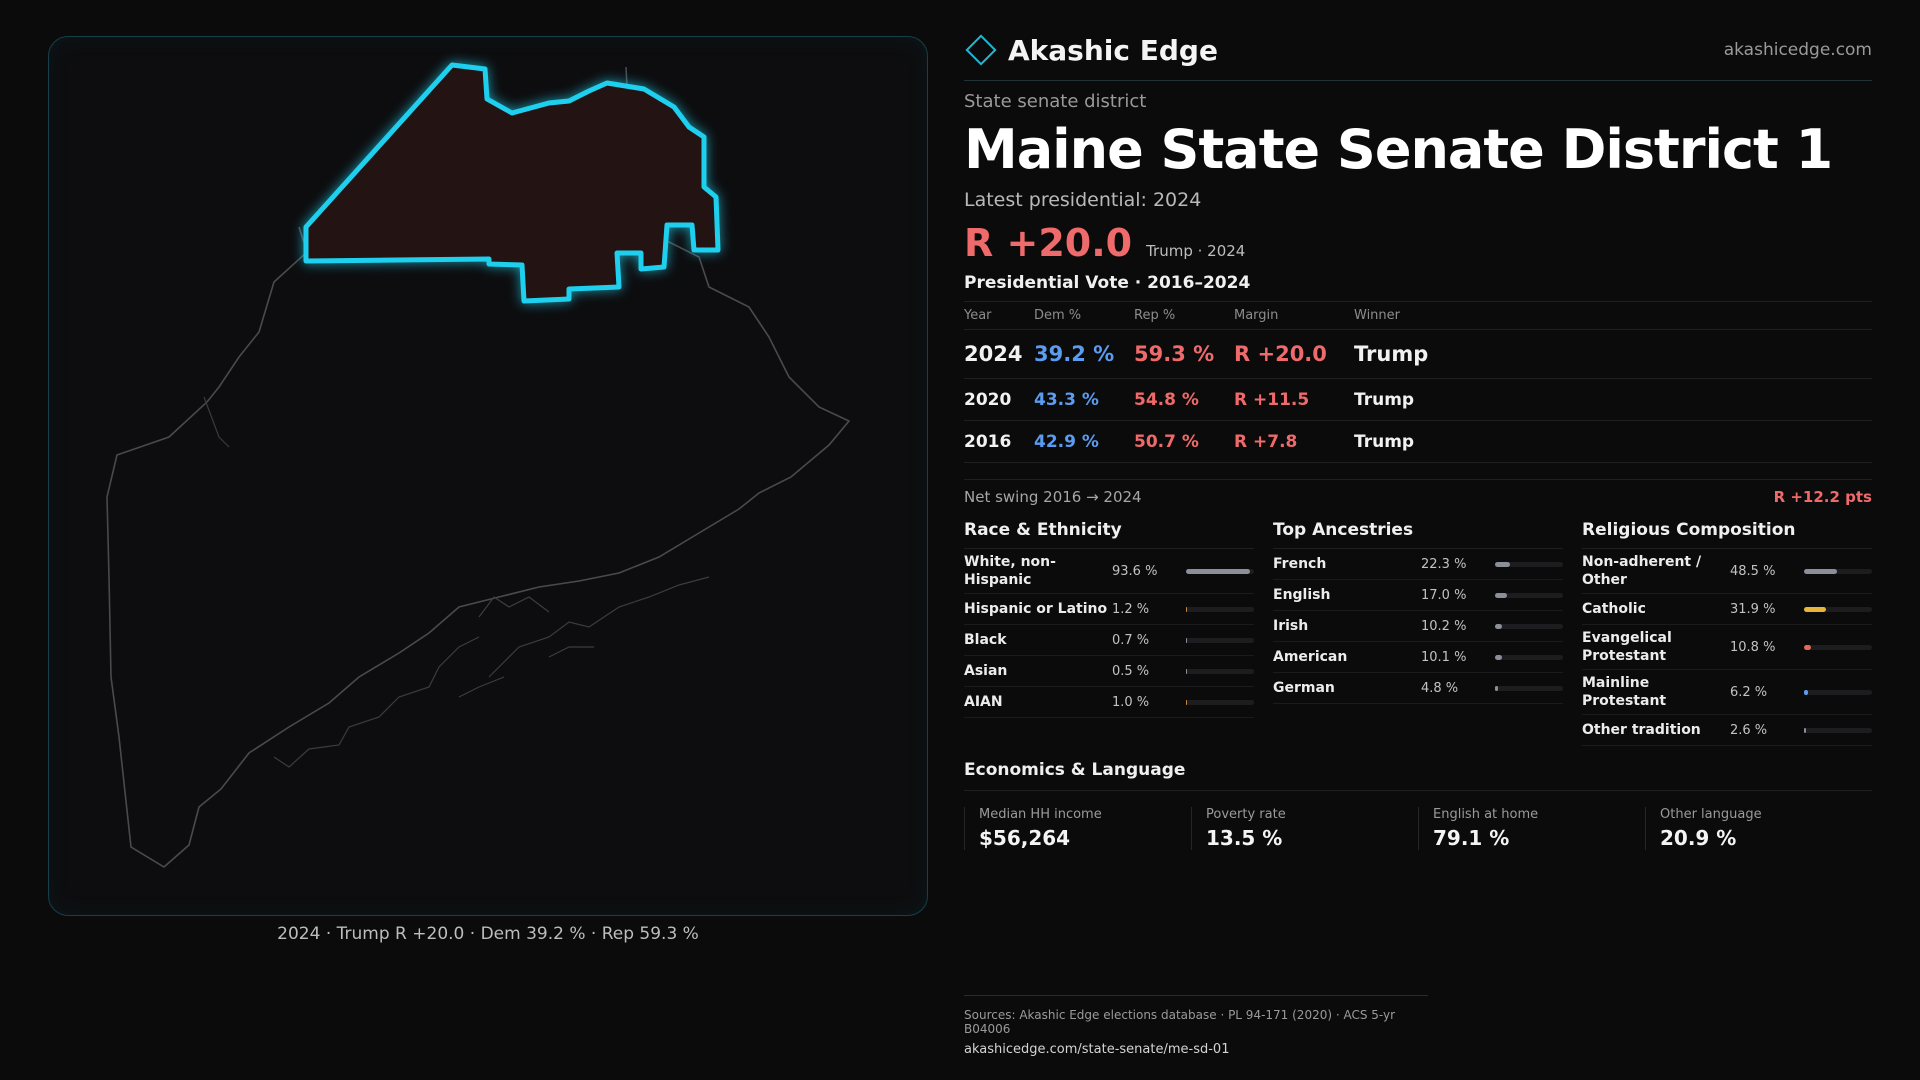 The height and width of the screenshot is (1080, 1920). Describe the element at coordinates (1444, 626) in the screenshot. I see `stat-value: 10.2 %` at that location.